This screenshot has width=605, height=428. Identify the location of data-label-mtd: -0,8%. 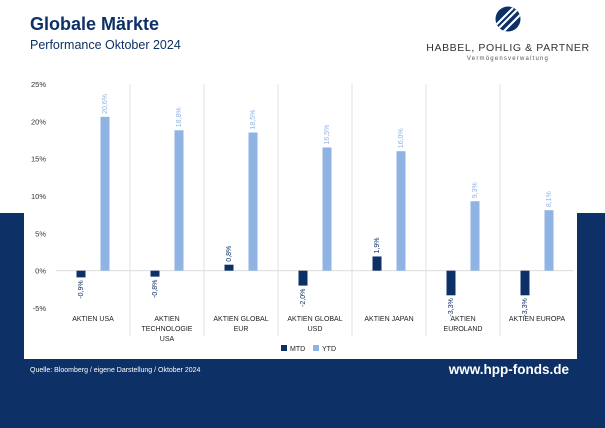
(155, 289).